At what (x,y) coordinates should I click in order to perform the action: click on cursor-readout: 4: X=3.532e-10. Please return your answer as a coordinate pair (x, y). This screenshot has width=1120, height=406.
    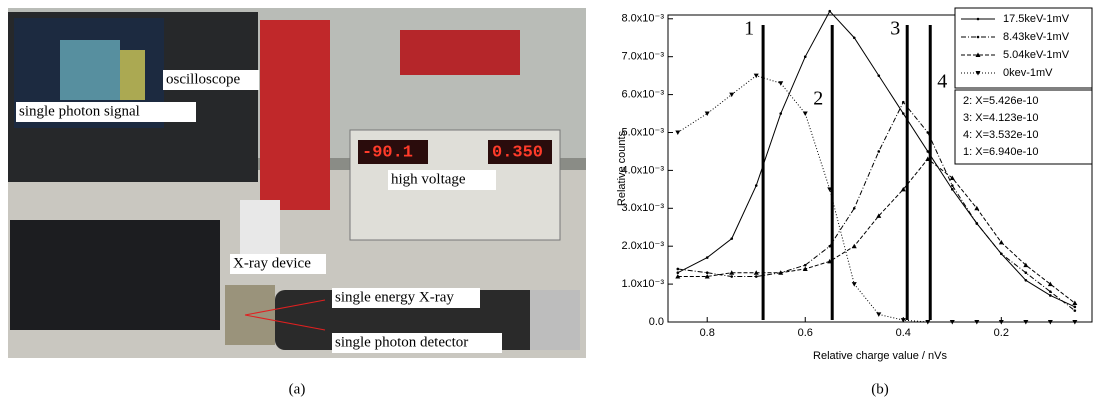
    Looking at the image, I should click on (1001, 135).